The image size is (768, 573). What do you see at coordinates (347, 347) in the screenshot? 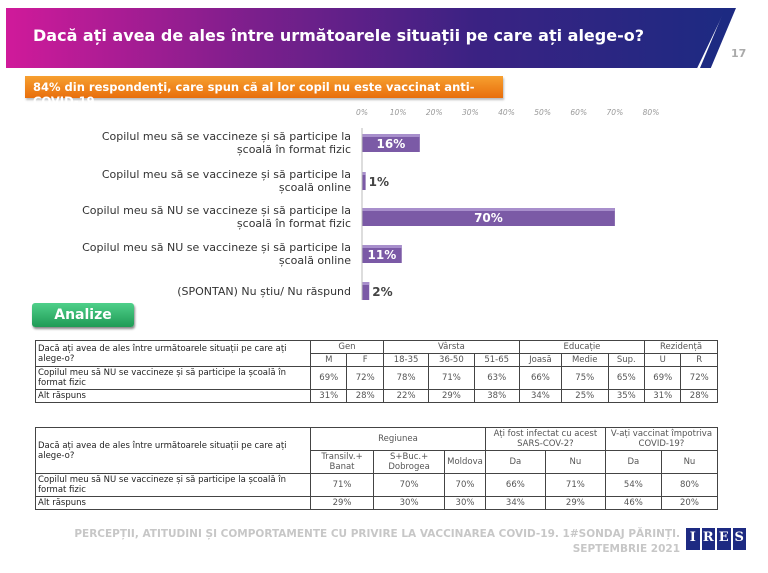
I see `group-header: Gen` at bounding box center [347, 347].